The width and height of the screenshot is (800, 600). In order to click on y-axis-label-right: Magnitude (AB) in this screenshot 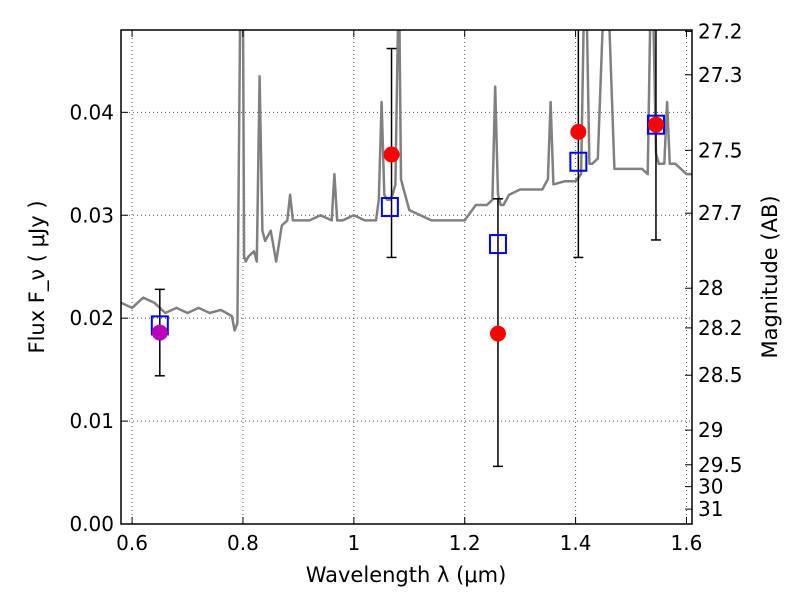, I will do `click(770, 276)`.